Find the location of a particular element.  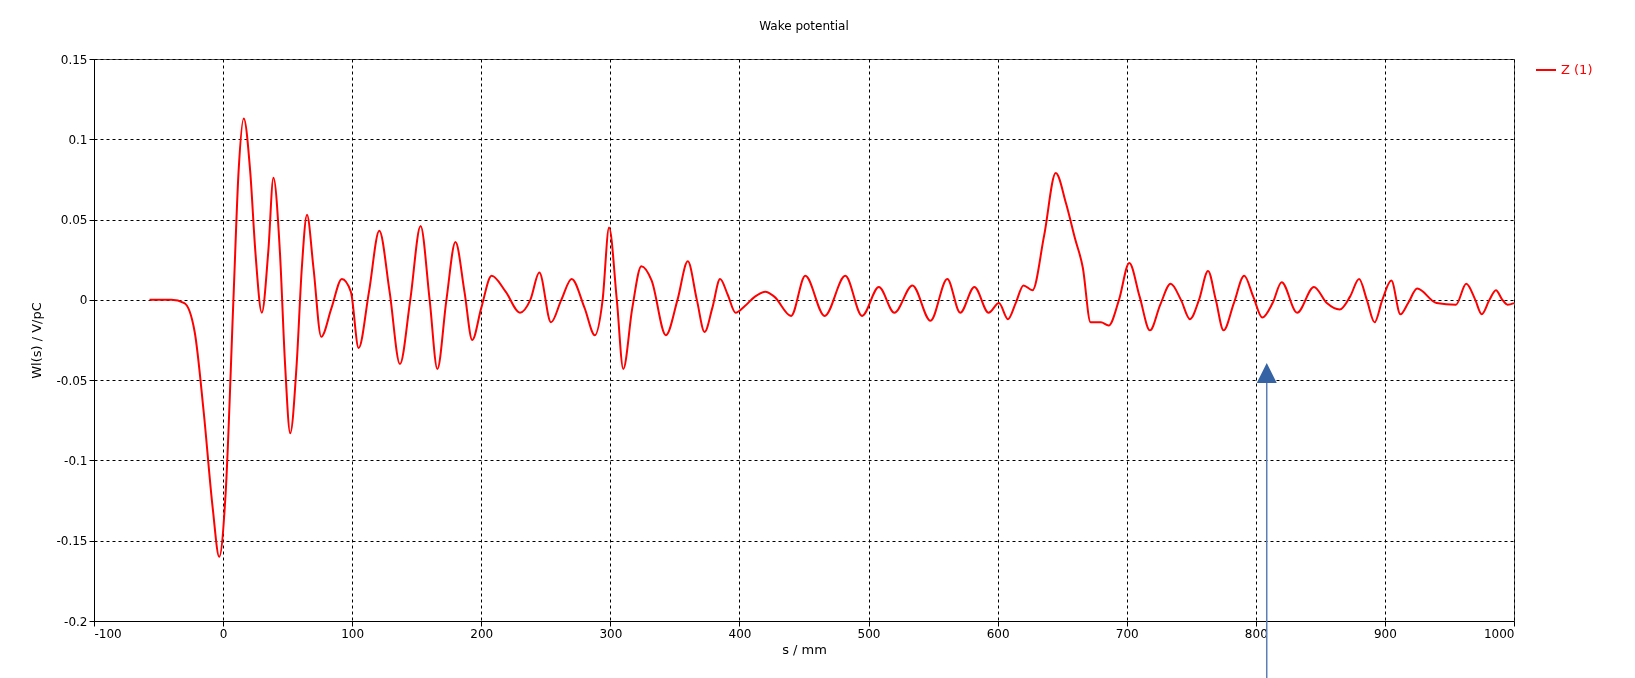

y-tick-label: 0 is located at coordinates (83, 300).